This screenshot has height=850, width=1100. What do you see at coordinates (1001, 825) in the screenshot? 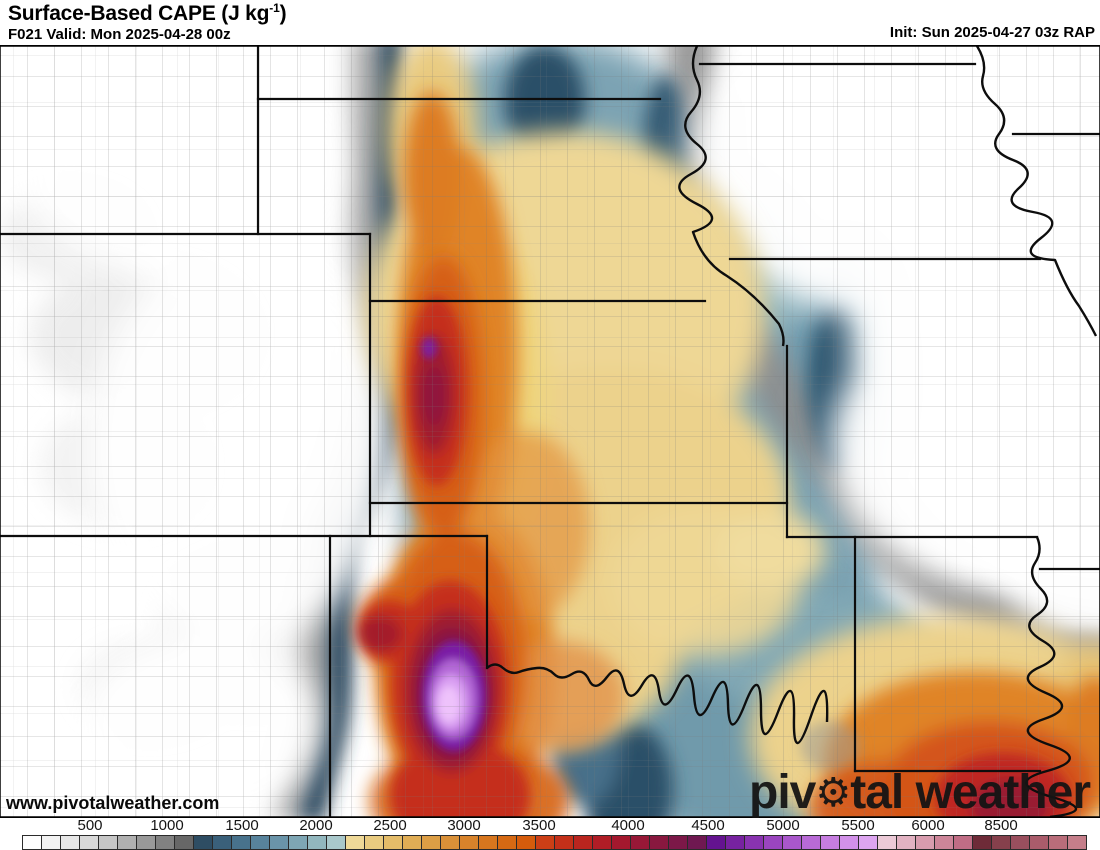
I see `colorbar-tick-label: 8500` at bounding box center [1001, 825].